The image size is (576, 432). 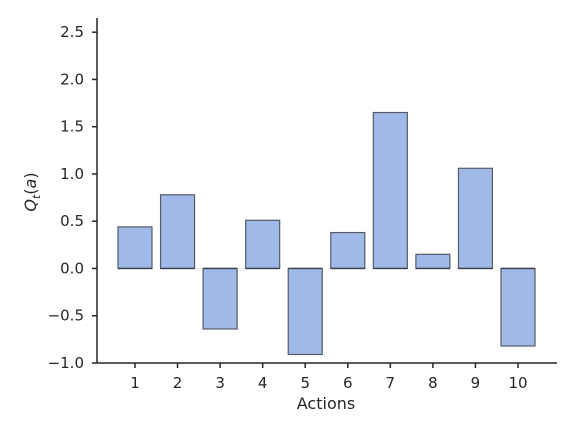 I want to click on x-tick-label: 1, so click(x=135, y=383).